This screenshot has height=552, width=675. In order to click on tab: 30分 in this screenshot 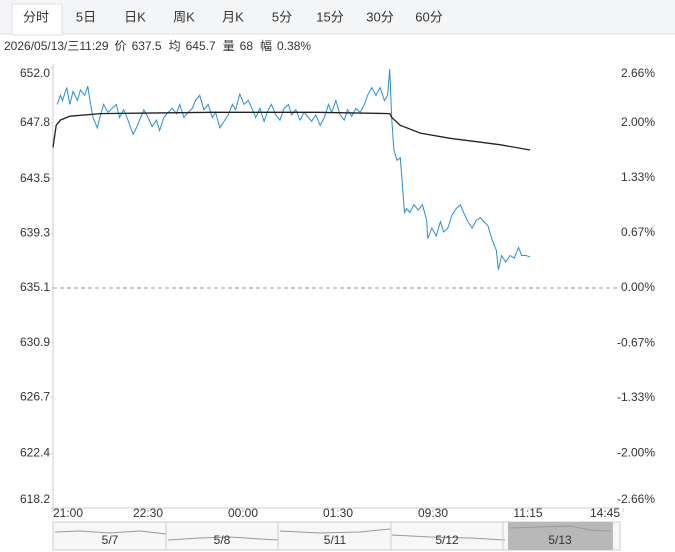, I will do `click(379, 16)`.